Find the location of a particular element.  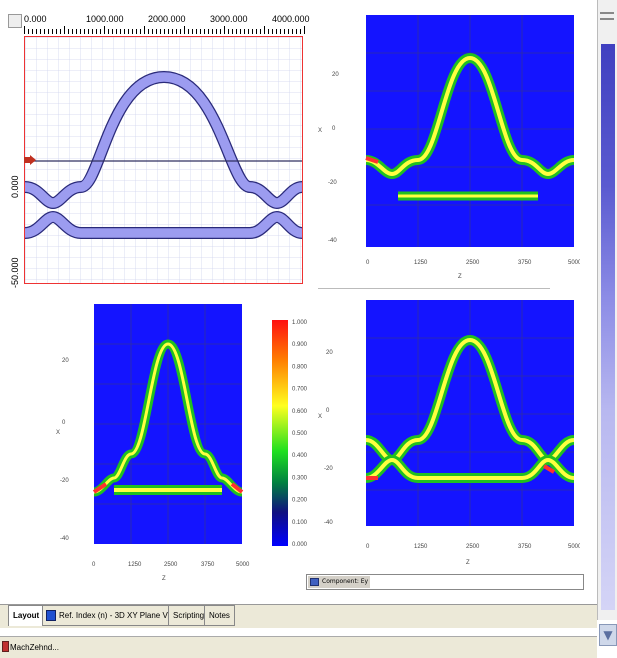

field-plot: 0 1250 2500 3750 5000 20 0 -20 -40 Z X is located at coordinates (153, 443).